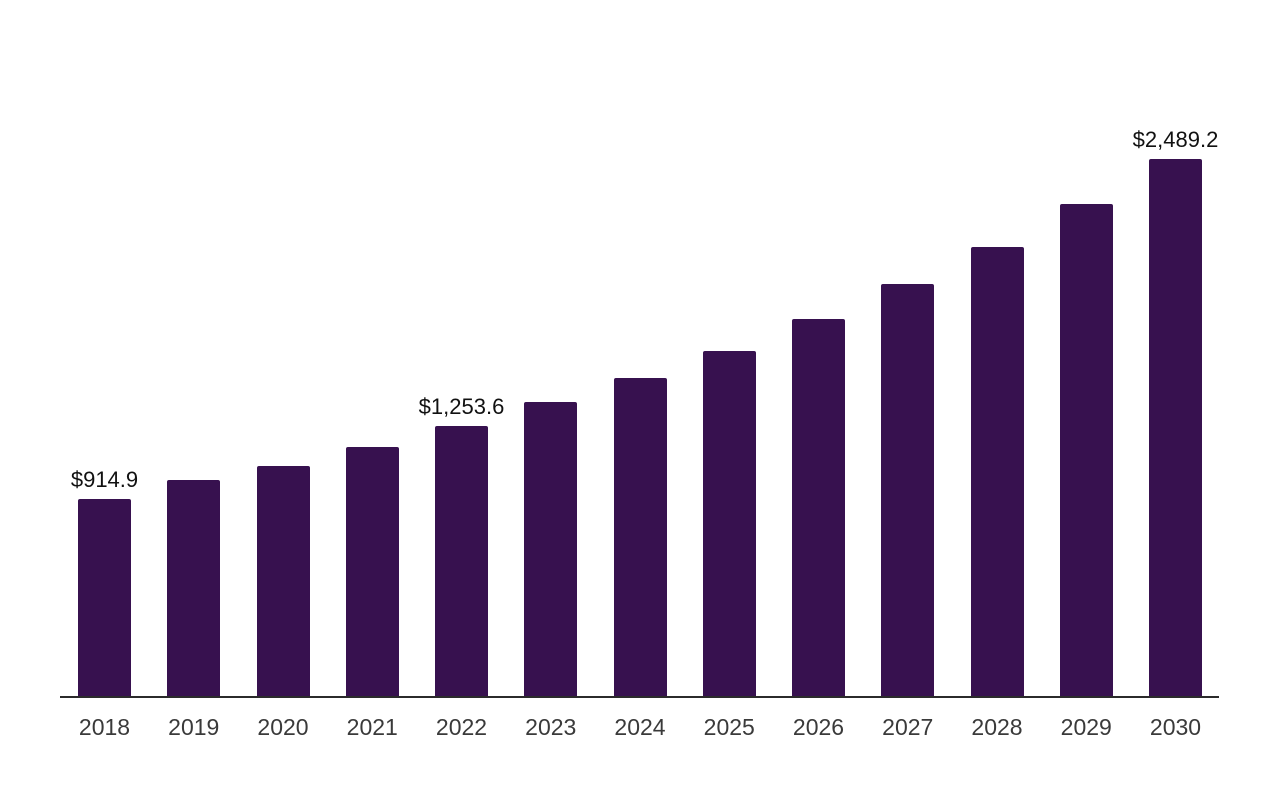 Image resolution: width=1280 pixels, height=800 pixels. What do you see at coordinates (194, 588) in the screenshot?
I see `bar-2019` at bounding box center [194, 588].